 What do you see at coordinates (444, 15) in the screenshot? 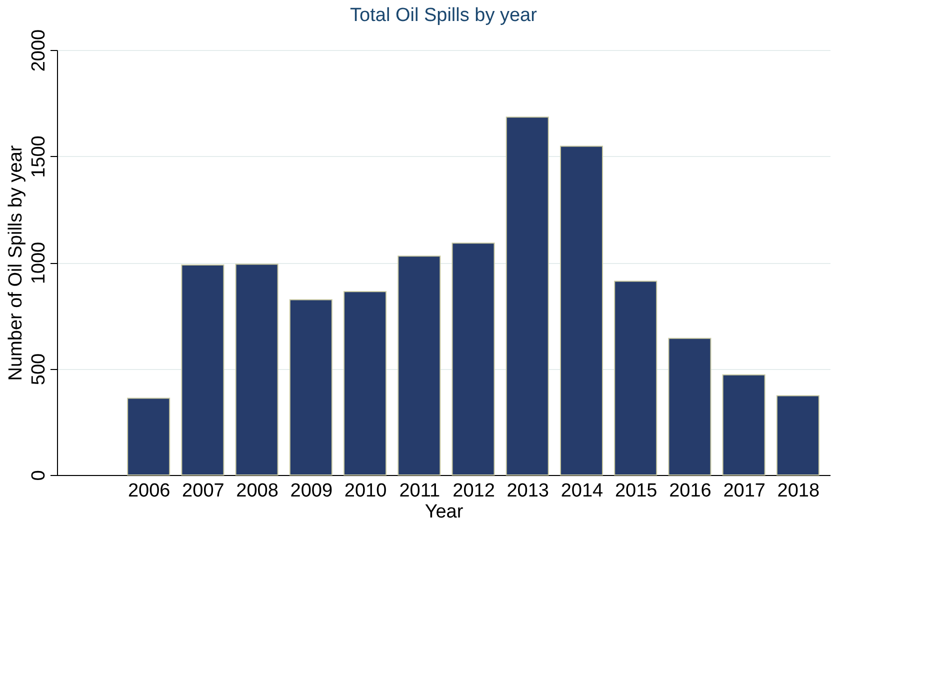
I see `chart-title: Total Oil Spills by year` at bounding box center [444, 15].